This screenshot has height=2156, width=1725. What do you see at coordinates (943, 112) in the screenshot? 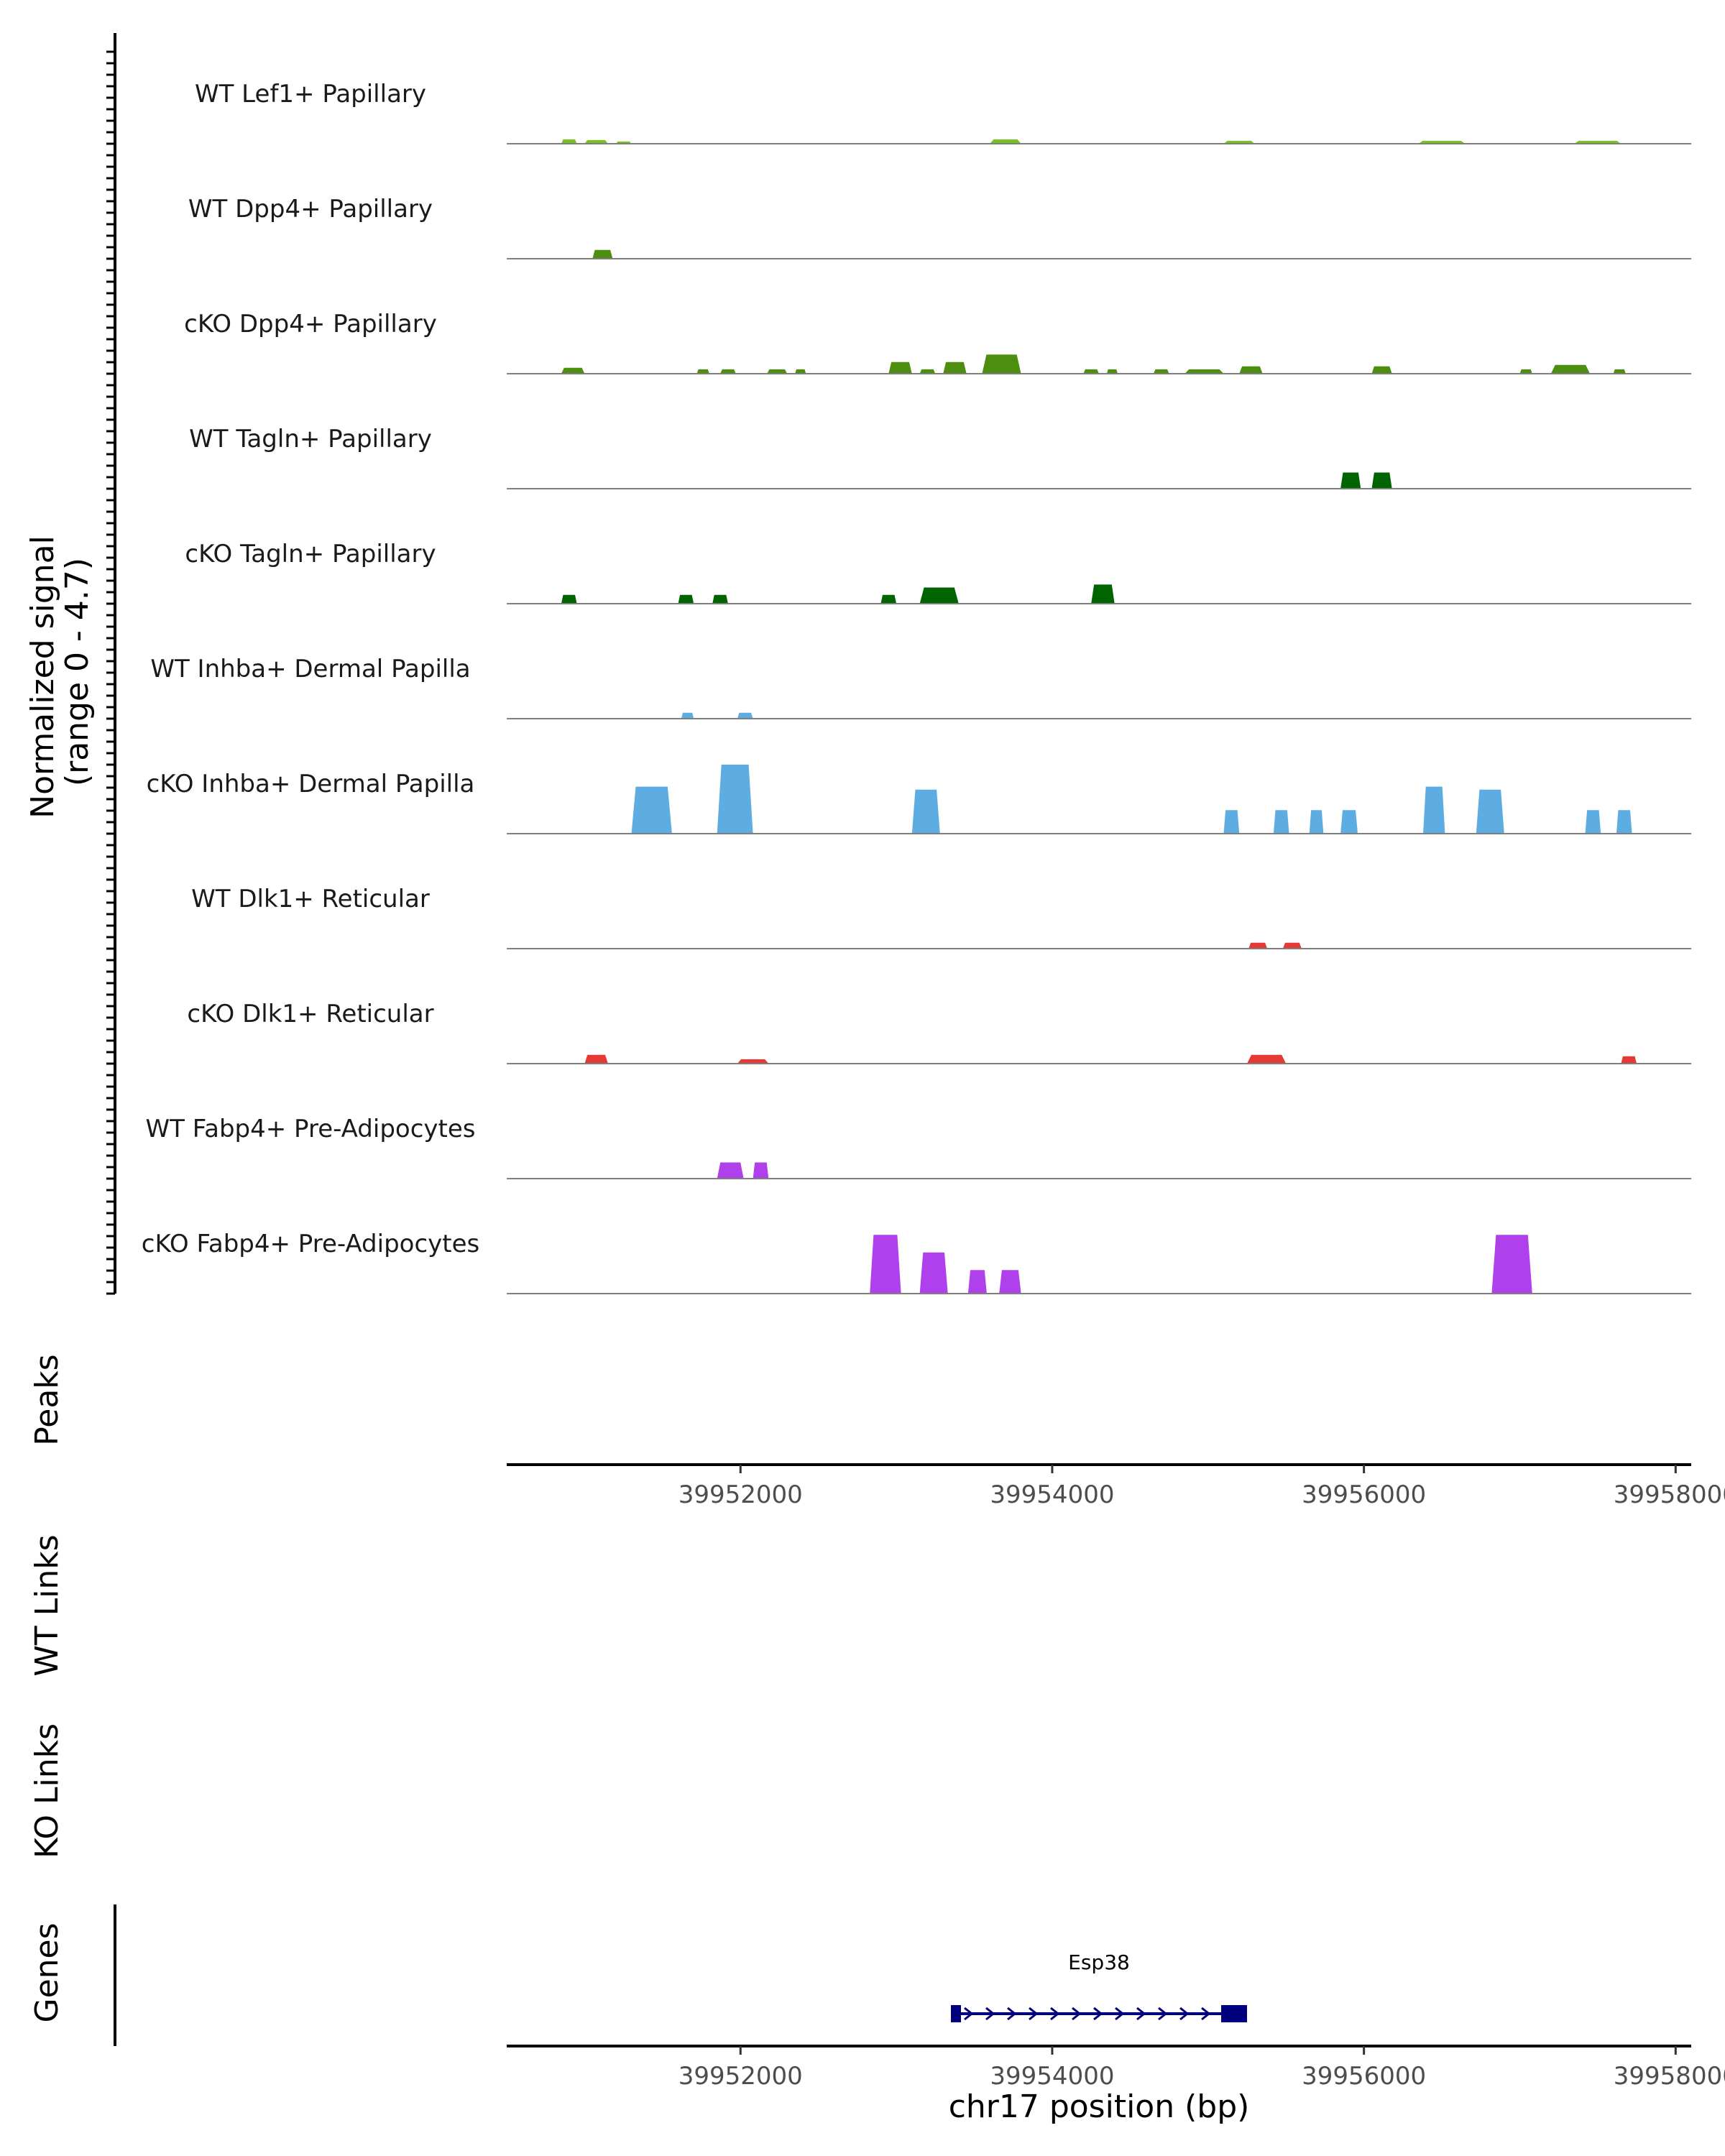
I see `track-0: WT Lef1+ Papillary` at bounding box center [943, 112].